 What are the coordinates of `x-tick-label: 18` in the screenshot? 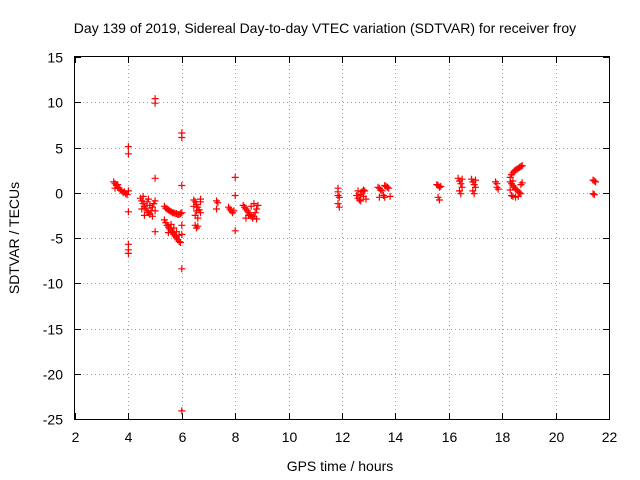 It's located at (503, 437).